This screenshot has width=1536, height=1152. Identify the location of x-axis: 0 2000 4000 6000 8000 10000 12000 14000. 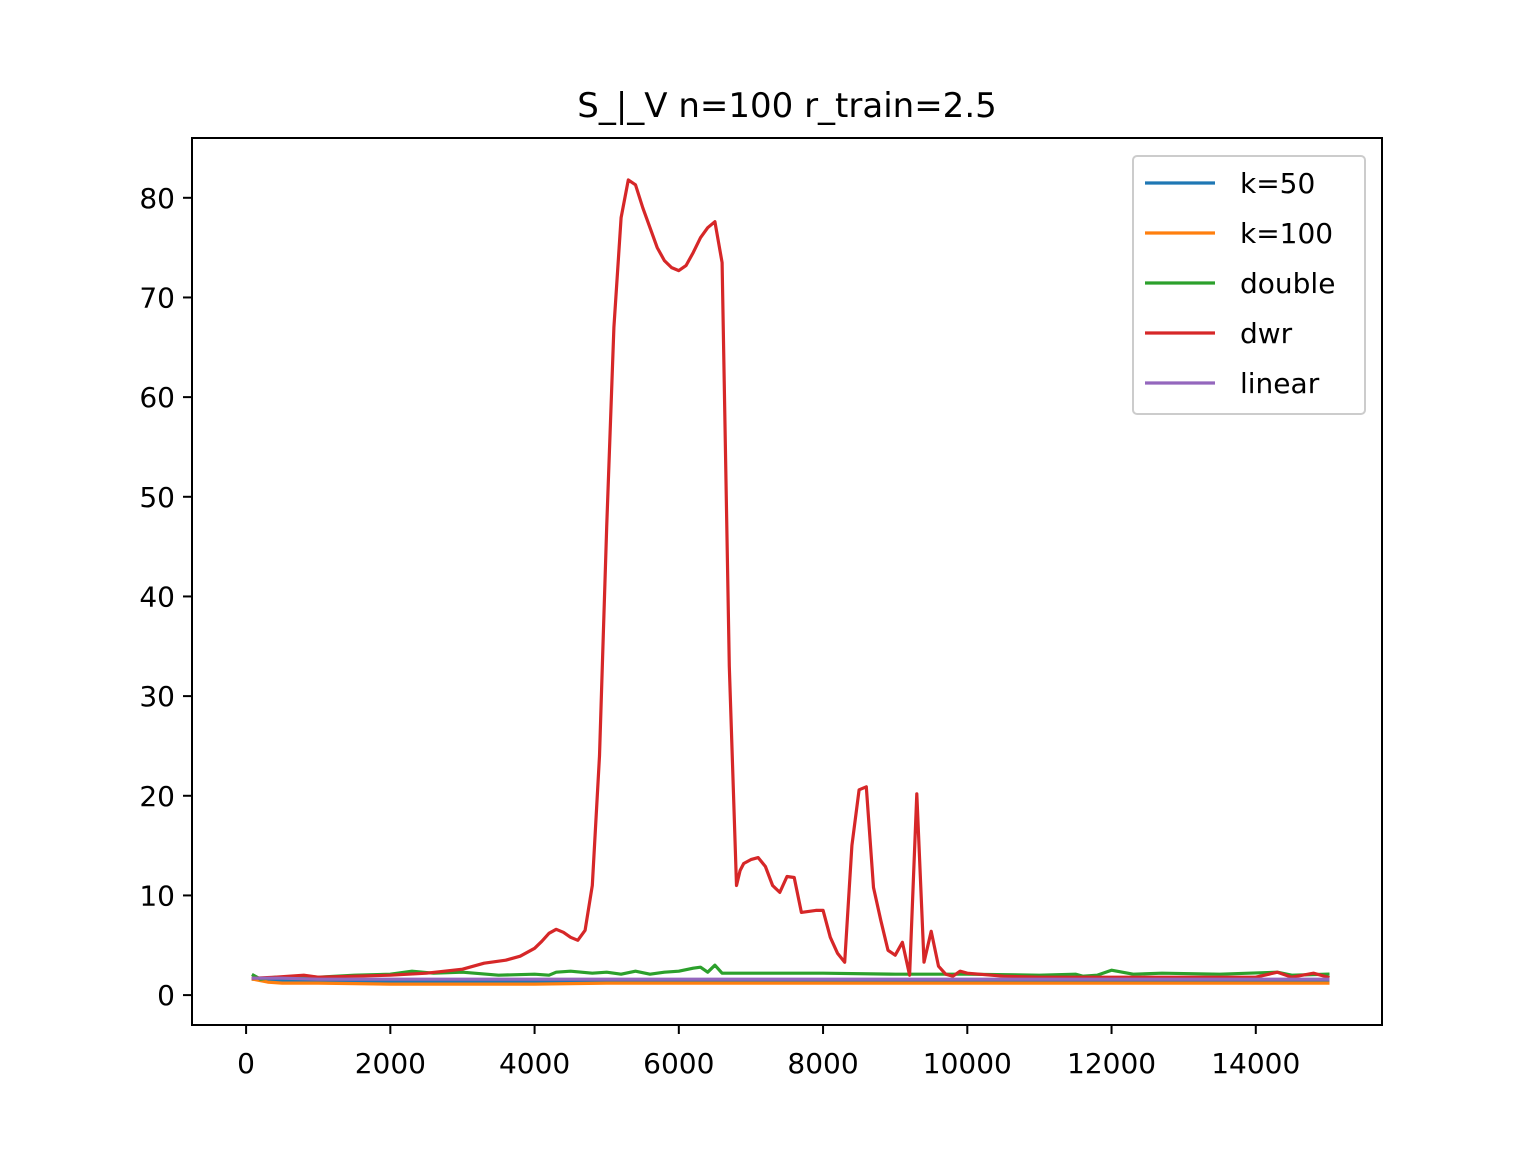
(768, 1052).